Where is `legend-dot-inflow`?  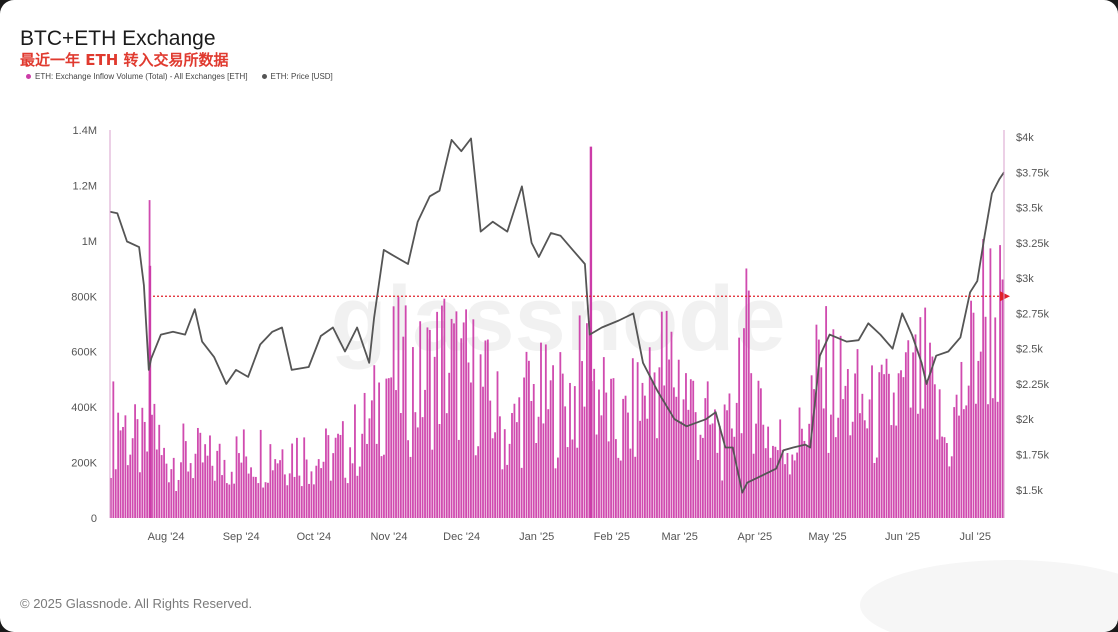 legend-dot-inflow is located at coordinates (28, 76).